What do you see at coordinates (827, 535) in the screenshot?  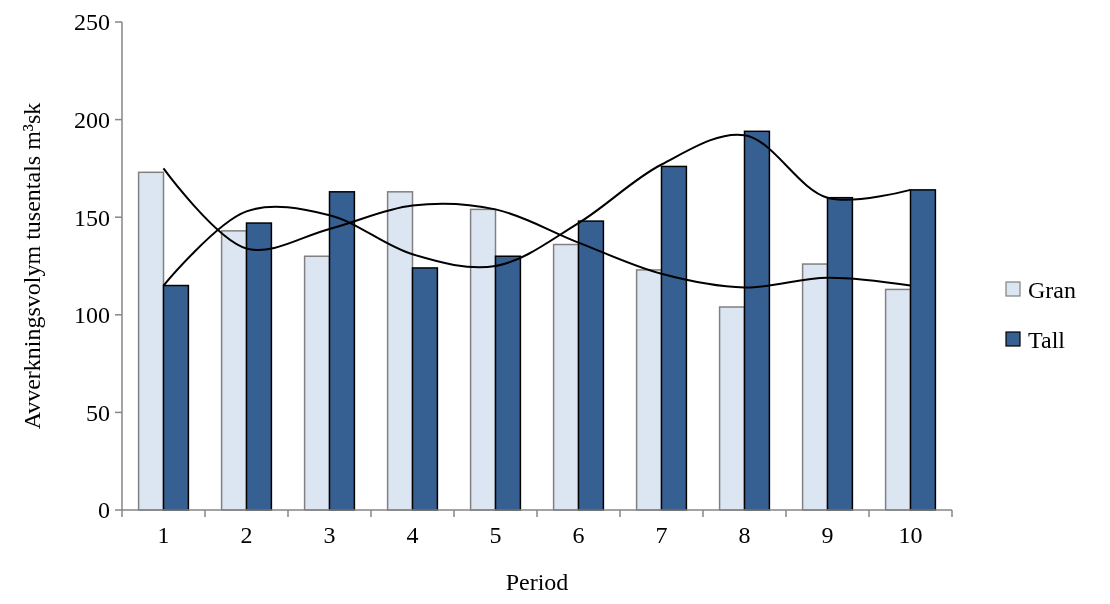 I see `x-tick-label: 9` at bounding box center [827, 535].